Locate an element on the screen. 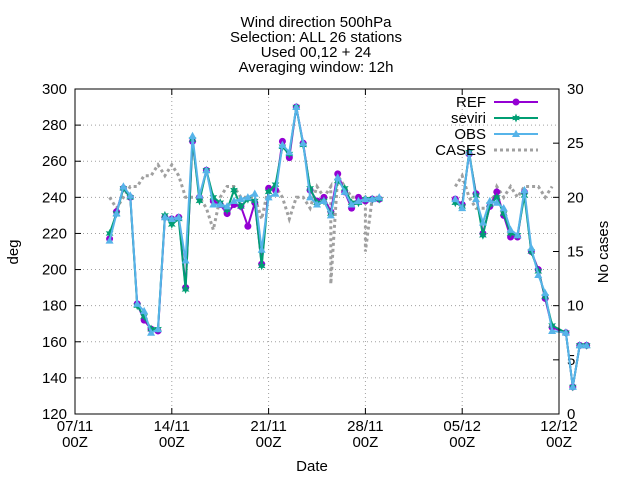 The width and height of the screenshot is (640, 480). x-tick-label: 14/11 is located at coordinates (172, 426).